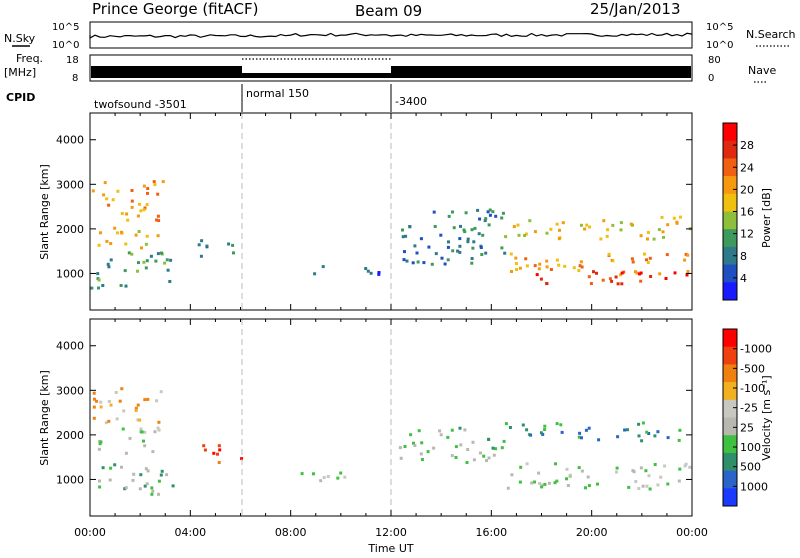 The width and height of the screenshot is (800, 558). I want to click on power-scatter-layer, so click(391, 235).